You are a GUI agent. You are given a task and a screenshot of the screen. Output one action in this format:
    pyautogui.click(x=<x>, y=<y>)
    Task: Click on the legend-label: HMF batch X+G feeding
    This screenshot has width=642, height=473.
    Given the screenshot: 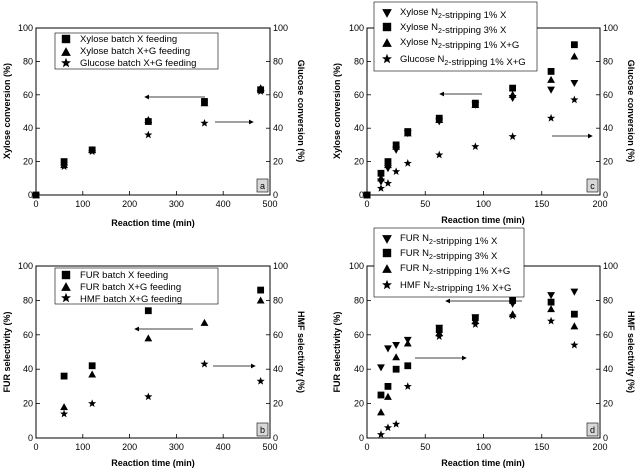 What is the action you would take?
    pyautogui.click(x=131, y=299)
    